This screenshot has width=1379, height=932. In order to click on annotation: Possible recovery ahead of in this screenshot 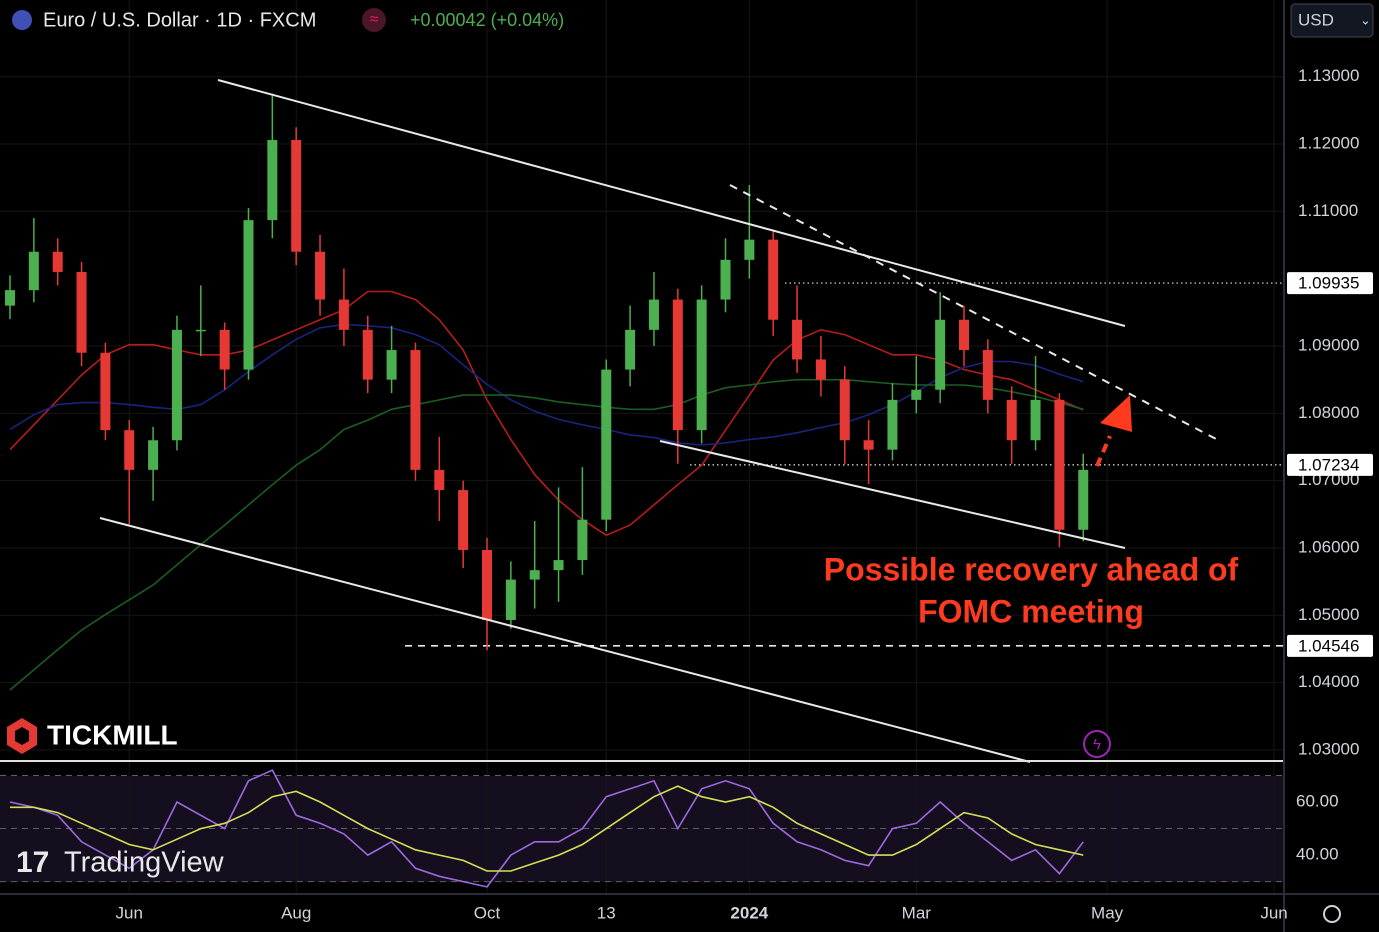, I will do `click(1031, 569)`.